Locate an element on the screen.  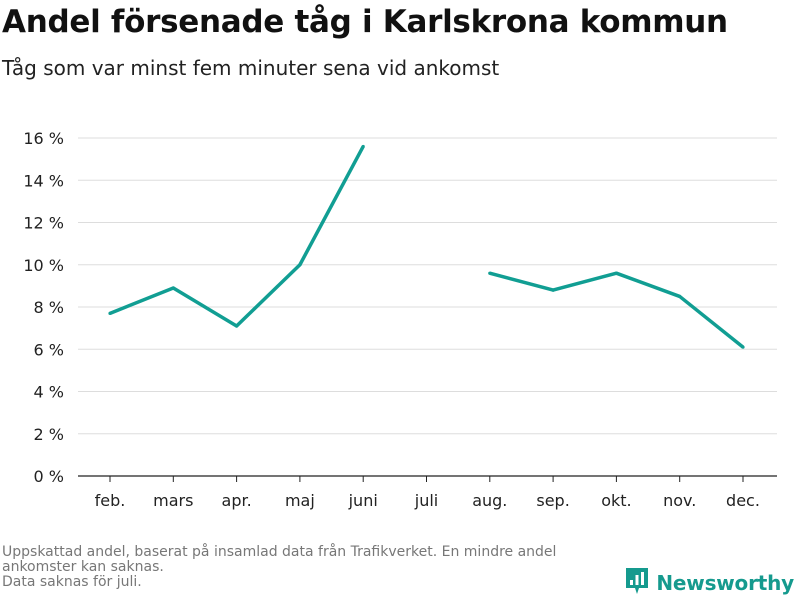
y-tick-label: 4 % is located at coordinates (49, 392).